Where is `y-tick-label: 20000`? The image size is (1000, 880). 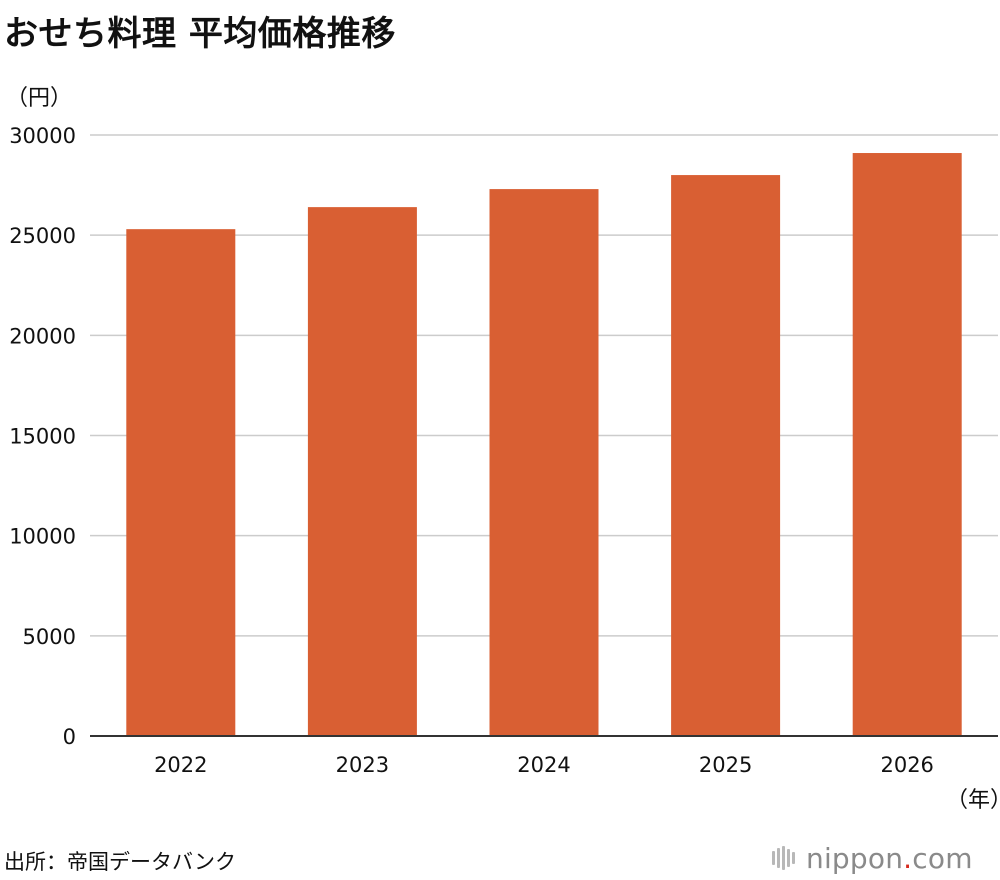
y-tick-label: 20000 is located at coordinates (42, 336).